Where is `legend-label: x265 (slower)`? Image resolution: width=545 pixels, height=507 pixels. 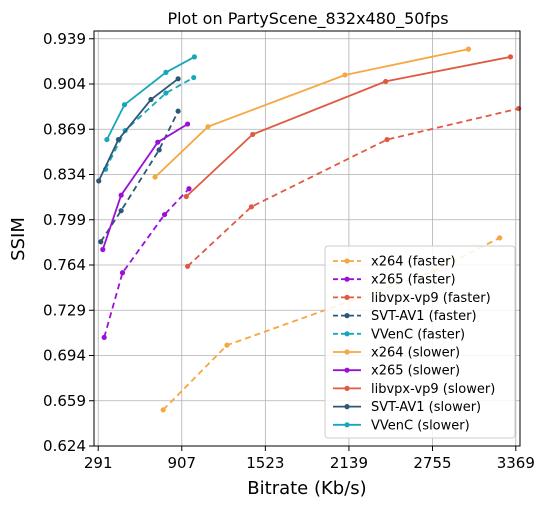
legend-label: x265 (slower) is located at coordinates (415, 371).